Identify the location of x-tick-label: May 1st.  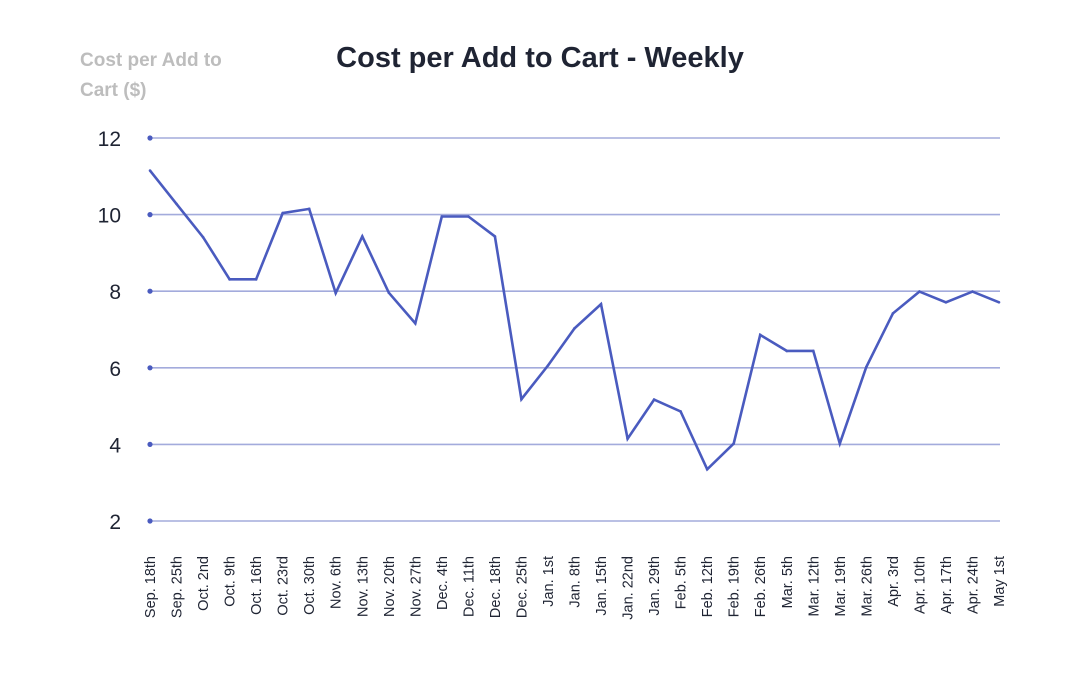
(1000, 581).